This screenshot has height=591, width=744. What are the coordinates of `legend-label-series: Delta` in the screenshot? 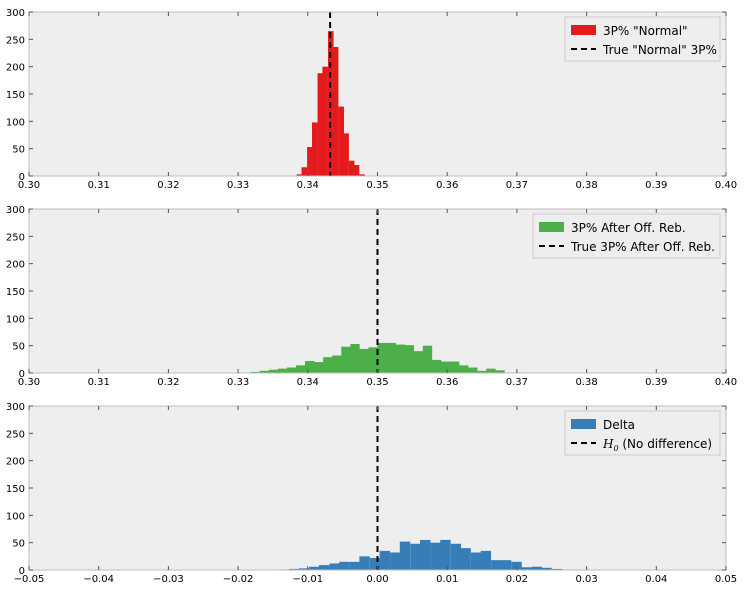 It's located at (619, 425).